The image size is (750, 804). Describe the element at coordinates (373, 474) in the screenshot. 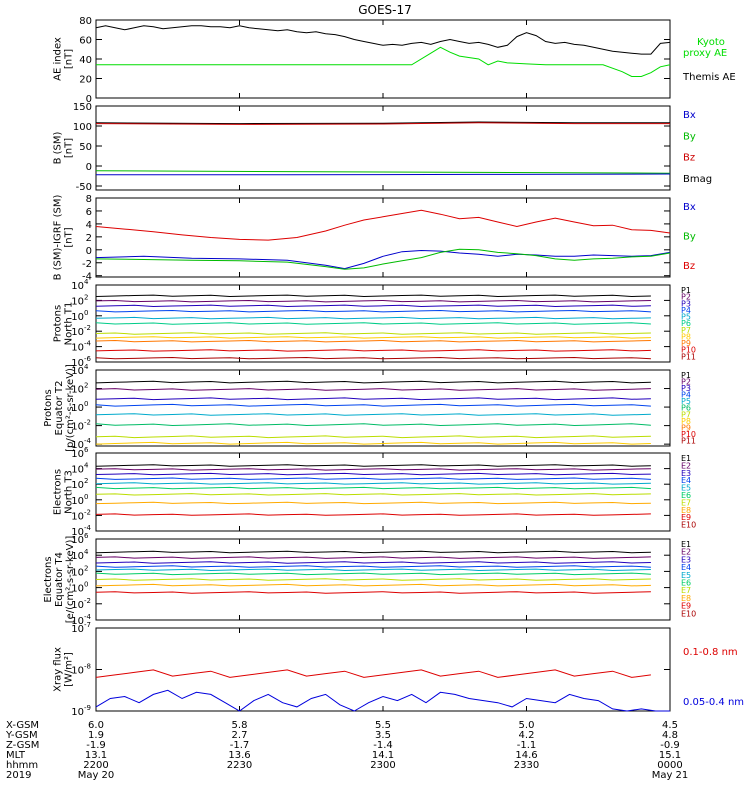

I see `series-en-e3` at that location.